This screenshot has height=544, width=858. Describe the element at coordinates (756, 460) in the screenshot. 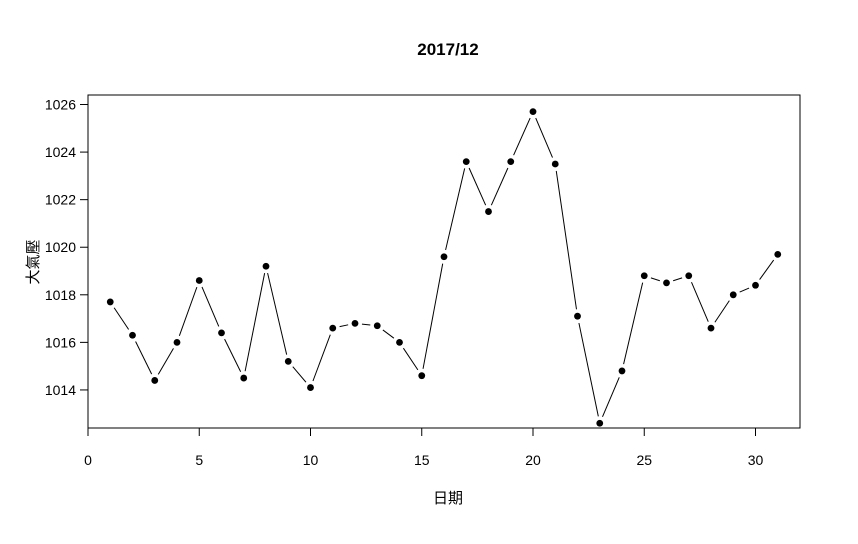

I see `x-tick-label: 30` at that location.